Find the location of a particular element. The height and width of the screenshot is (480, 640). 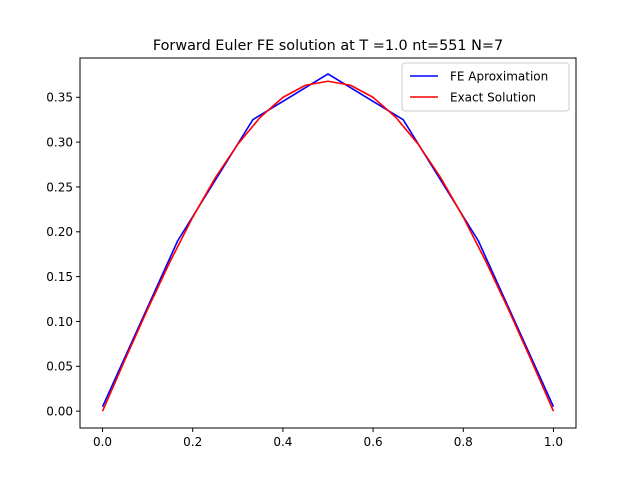

x-axis: 0.0 0.2 0.4 0.6 0.8 1.0 is located at coordinates (328, 438).